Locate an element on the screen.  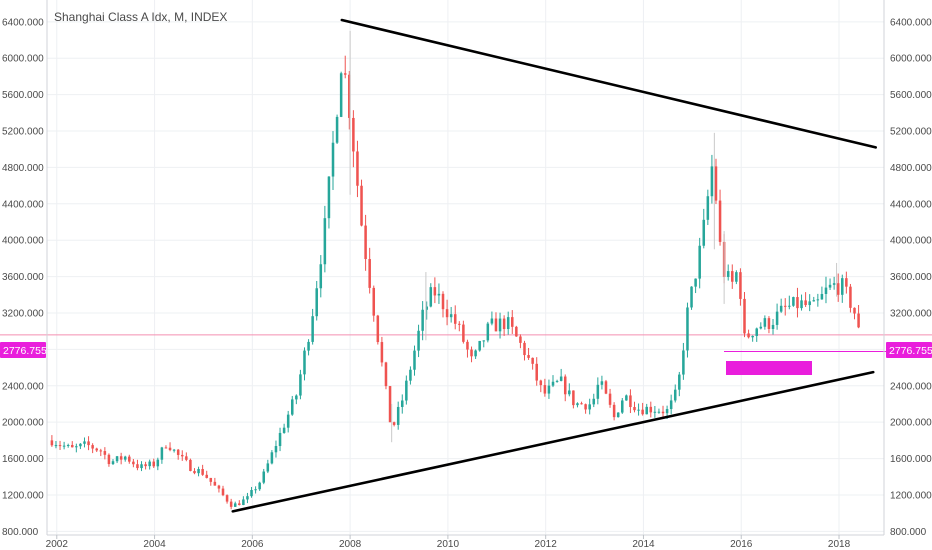
y-tick-label-left: 6400.000 is located at coordinates (23, 22).